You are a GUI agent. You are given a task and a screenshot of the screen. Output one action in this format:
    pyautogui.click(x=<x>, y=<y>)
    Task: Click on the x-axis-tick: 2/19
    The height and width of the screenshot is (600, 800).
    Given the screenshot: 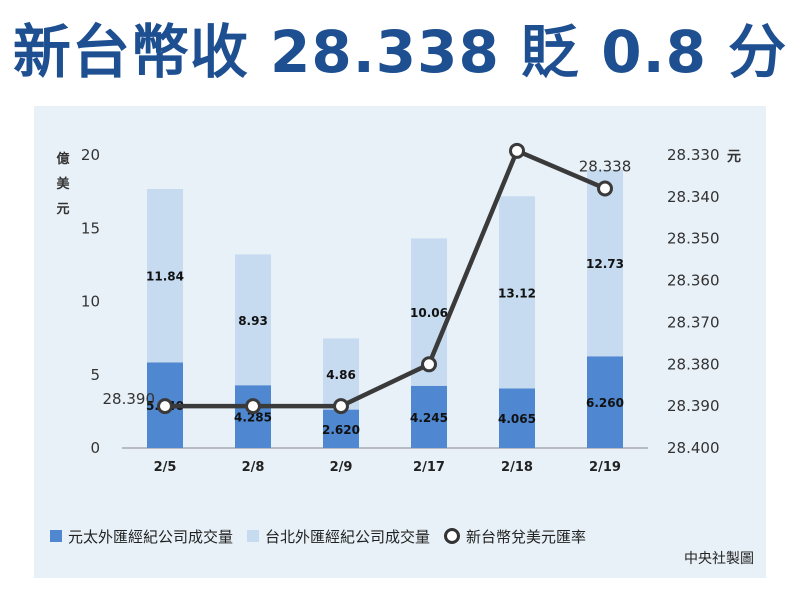 What is the action you would take?
    pyautogui.click(x=605, y=467)
    